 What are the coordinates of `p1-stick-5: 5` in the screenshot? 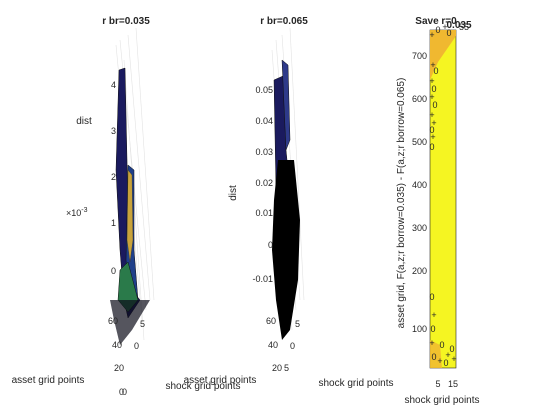 It's located at (142, 324).